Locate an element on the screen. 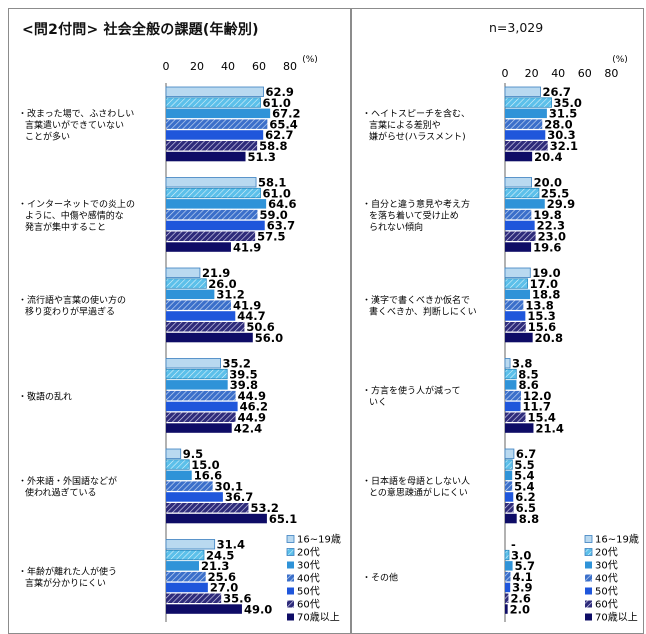 This screenshot has height=634, width=646. data-label: 65.4 is located at coordinates (283, 124).